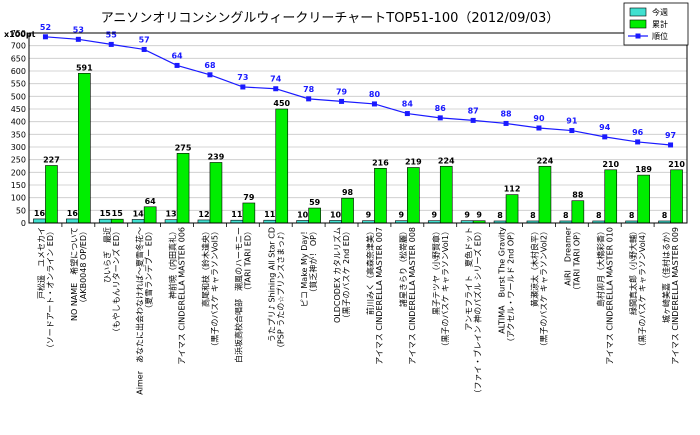 The image size is (700, 435). I want to click on cumulative-value-label: 227, so click(51, 159).